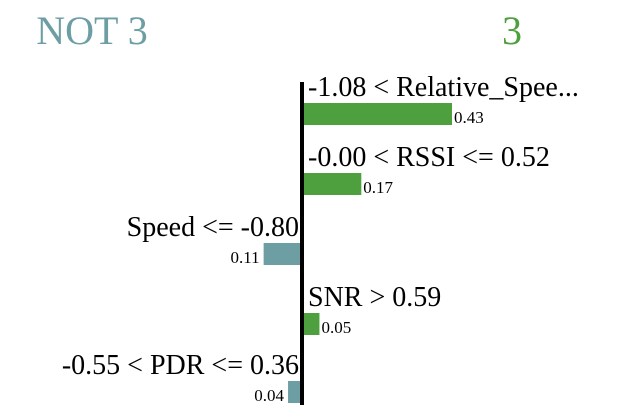 This screenshot has height=418, width=642. Describe the element at coordinates (180, 365) in the screenshot. I see `feature-label: -0.55 < PDR <= 0.36` at that location.